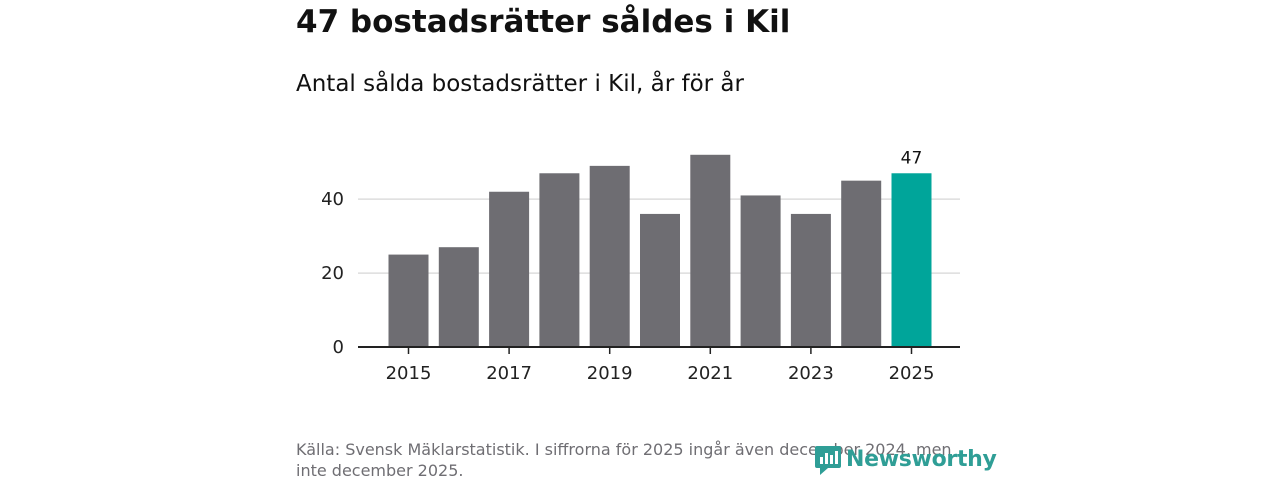 The image size is (1280, 480). What do you see at coordinates (810, 280) in the screenshot?
I see `bar-2023` at bounding box center [810, 280].